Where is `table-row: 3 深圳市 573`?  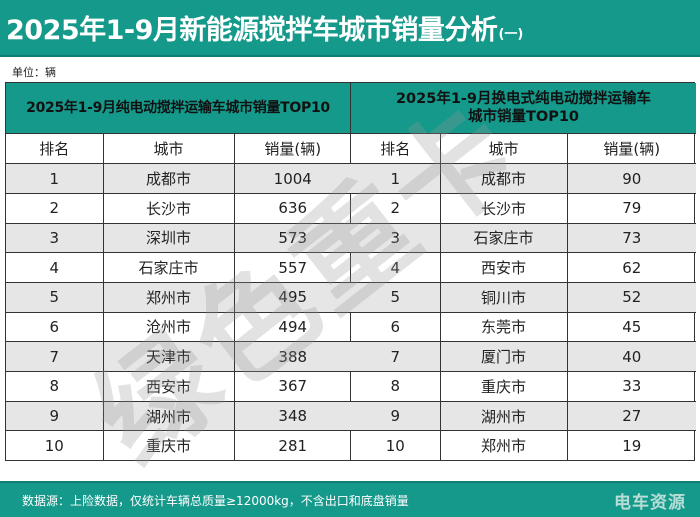 table-row: 3 深圳市 573 is located at coordinates (178, 238).